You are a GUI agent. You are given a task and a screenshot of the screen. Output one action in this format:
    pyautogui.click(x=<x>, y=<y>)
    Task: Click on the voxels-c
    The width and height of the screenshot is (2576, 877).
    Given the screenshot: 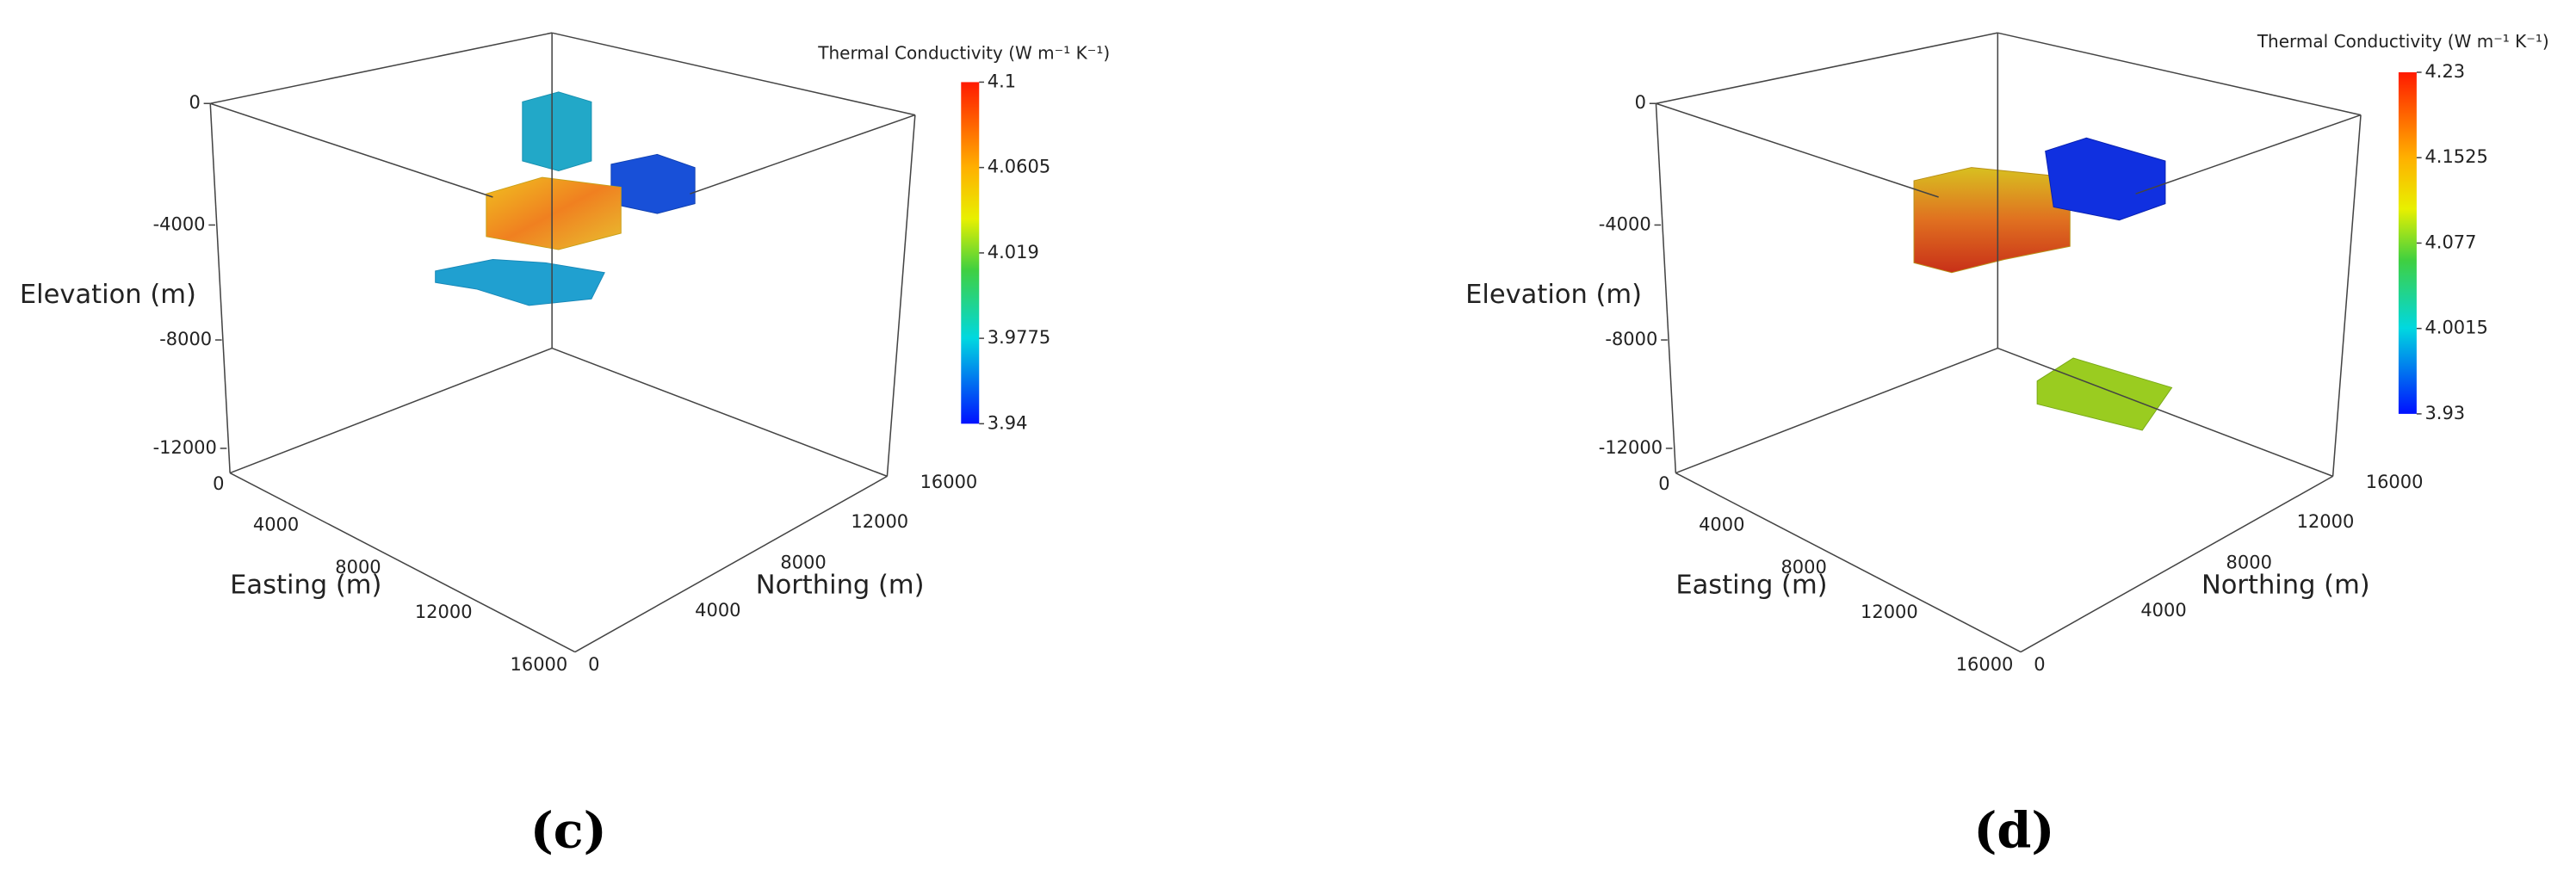 What is the action you would take?
    pyautogui.click(x=565, y=198)
    